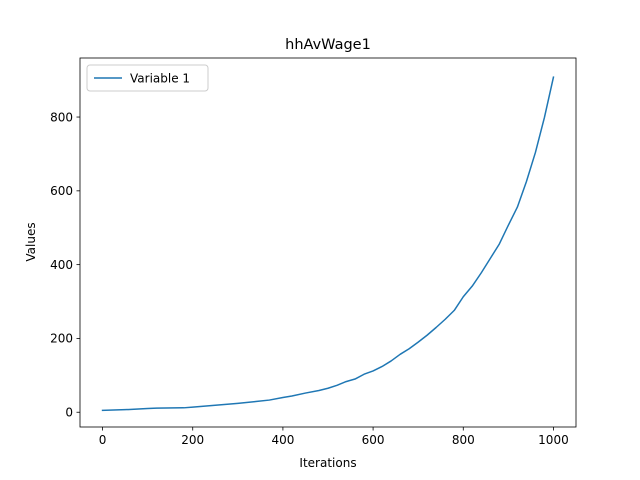  What do you see at coordinates (192, 440) in the screenshot?
I see `x-tick-label: 200` at bounding box center [192, 440].